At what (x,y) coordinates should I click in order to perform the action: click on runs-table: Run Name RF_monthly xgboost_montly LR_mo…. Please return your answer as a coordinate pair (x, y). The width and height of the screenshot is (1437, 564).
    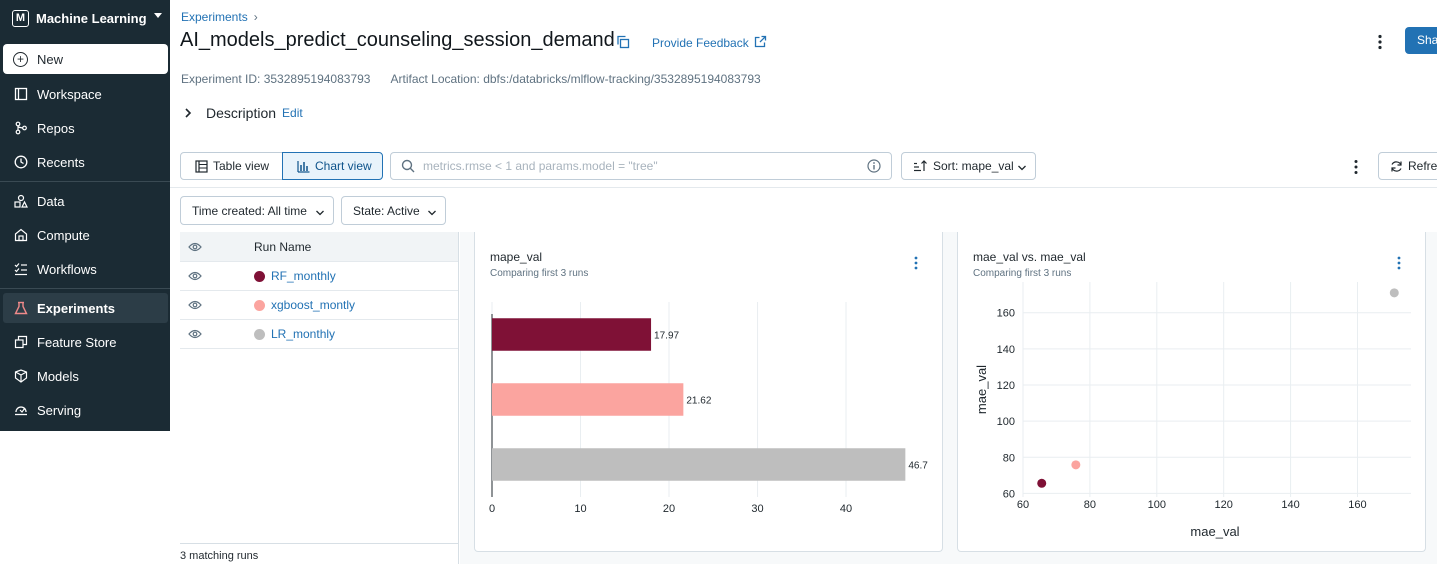
    Looking at the image, I should click on (319, 398).